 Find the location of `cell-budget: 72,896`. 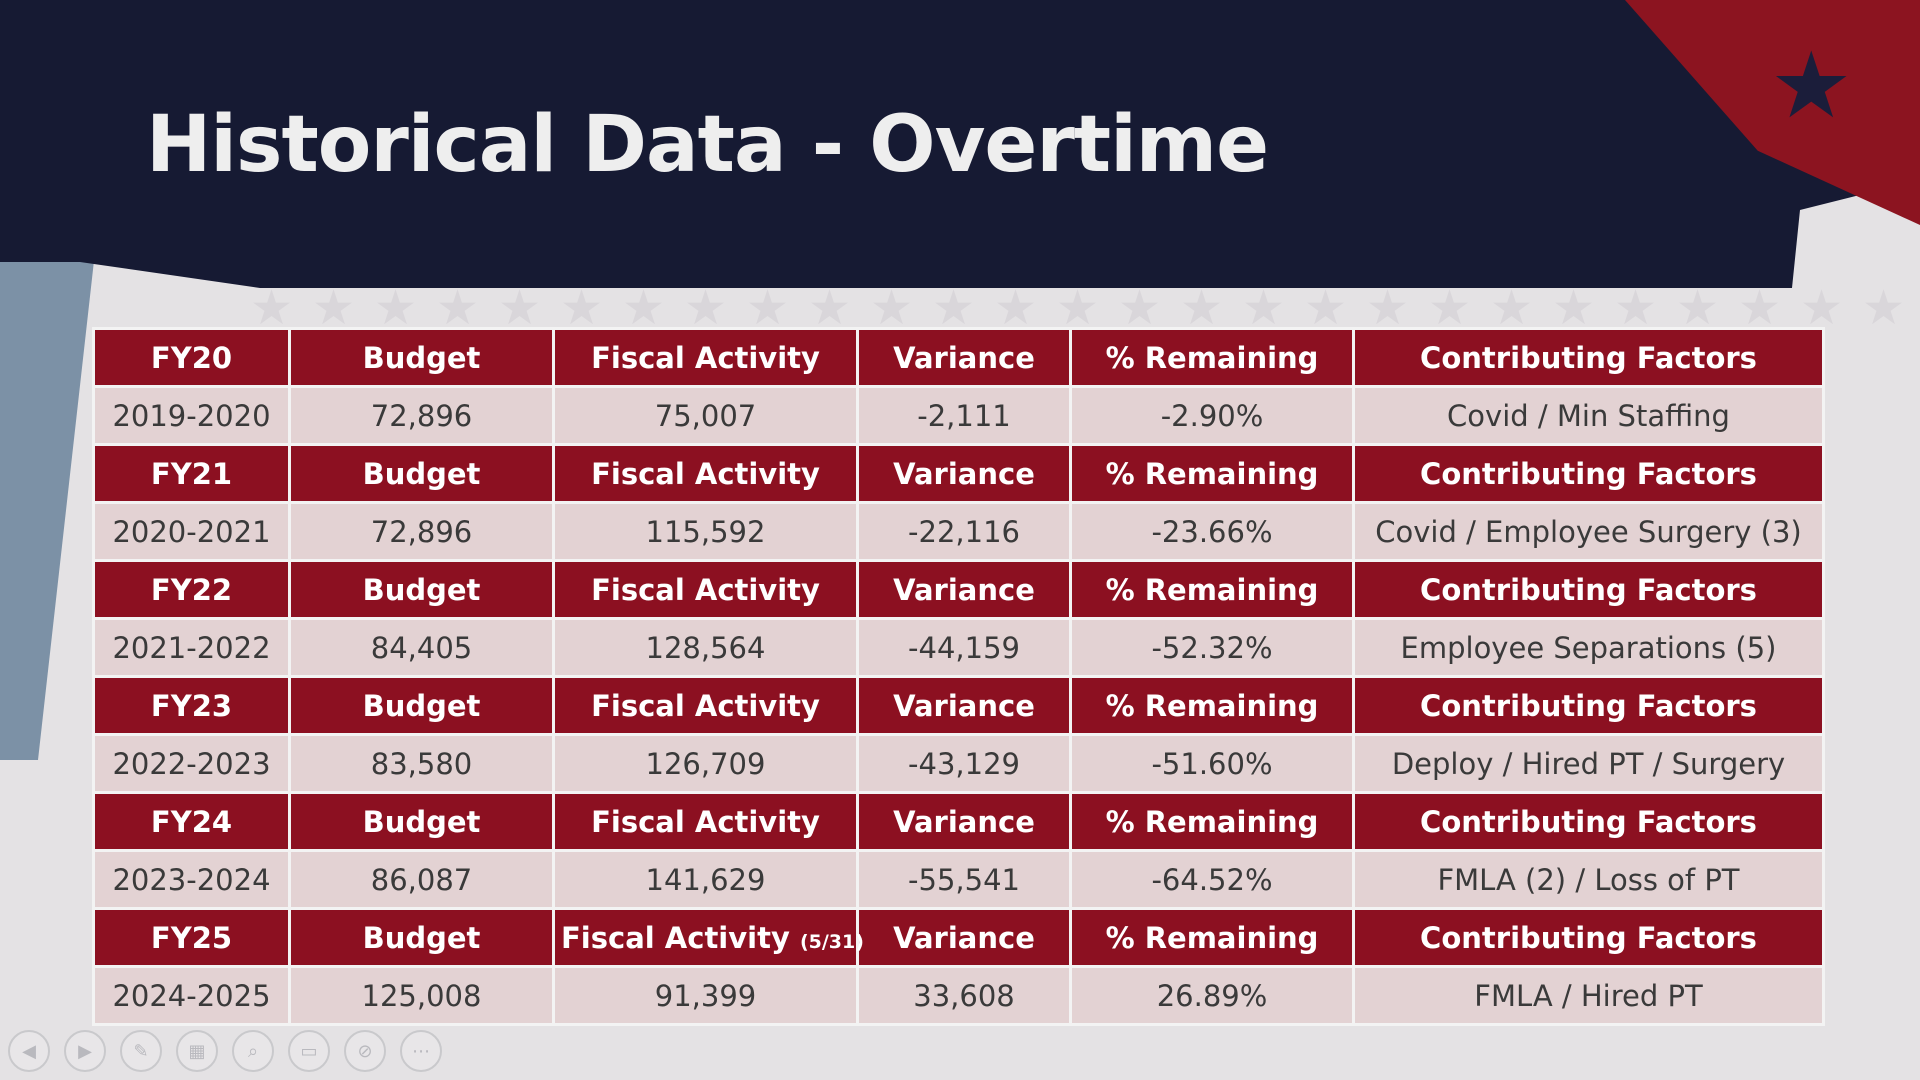

cell-budget: 72,896 is located at coordinates (421, 415).